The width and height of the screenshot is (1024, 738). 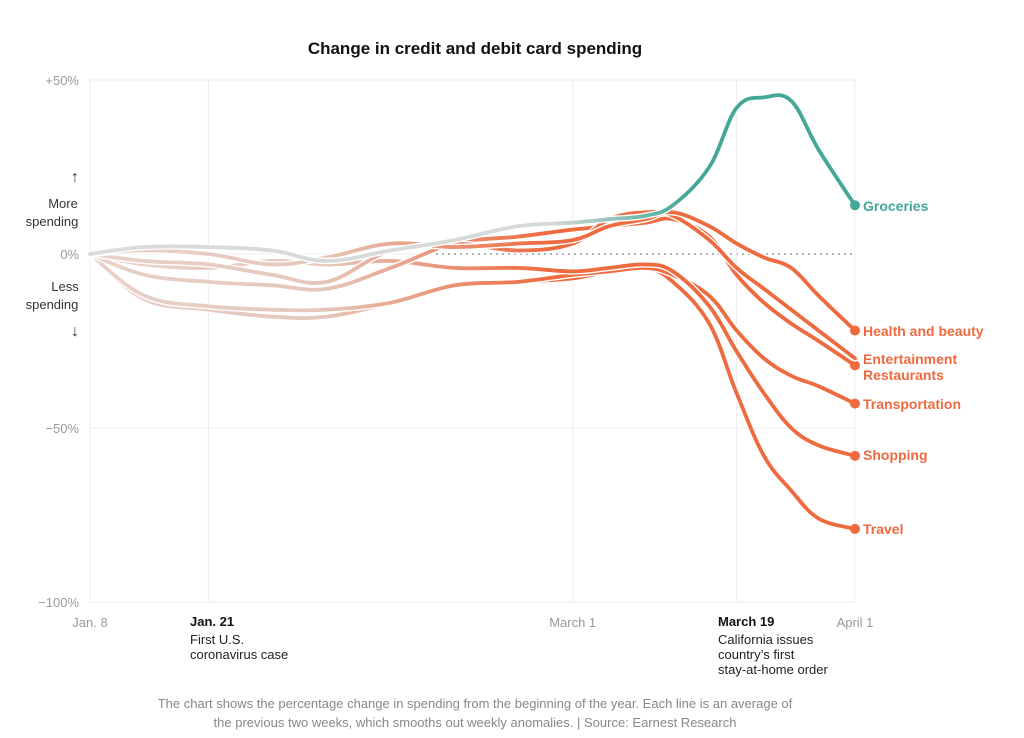 What do you see at coordinates (53, 254) in the screenshot?
I see `y-axis-side-notes: ↑ More spending Less spending ↓` at bounding box center [53, 254].